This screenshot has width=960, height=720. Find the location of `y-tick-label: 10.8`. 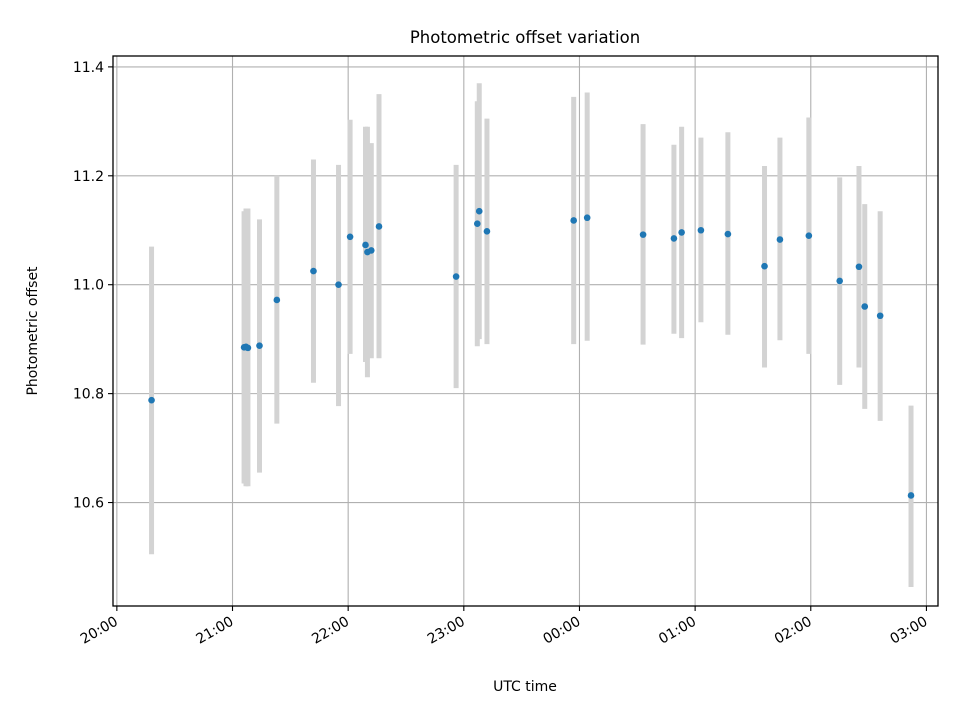

y-tick-label: 10.8 is located at coordinates (88, 395).